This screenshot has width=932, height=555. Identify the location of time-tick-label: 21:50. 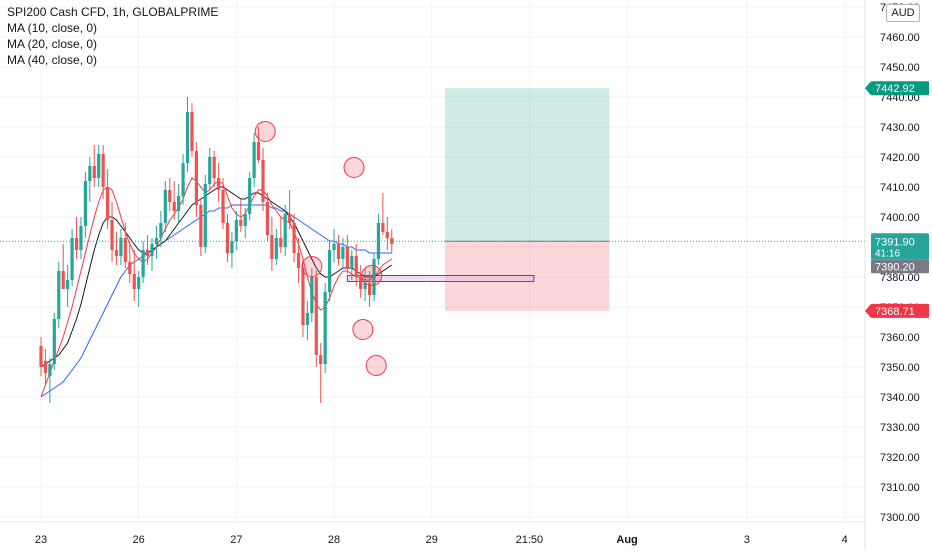
(530, 540).